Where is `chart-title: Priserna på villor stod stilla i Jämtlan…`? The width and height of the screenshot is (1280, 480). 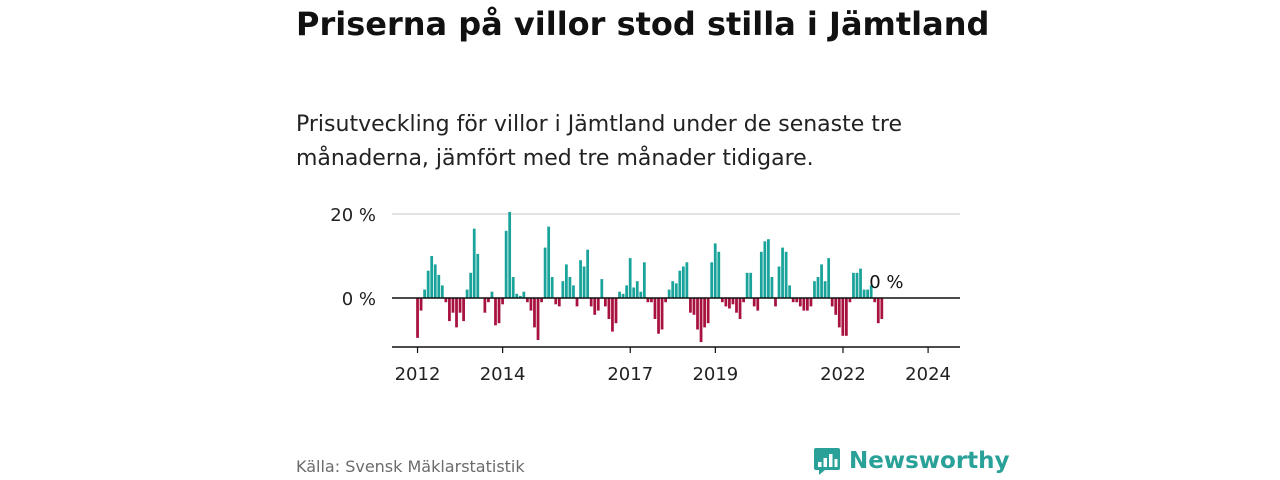
chart-title: Priserna på villor stod stilla i Jämtlan… is located at coordinates (643, 24).